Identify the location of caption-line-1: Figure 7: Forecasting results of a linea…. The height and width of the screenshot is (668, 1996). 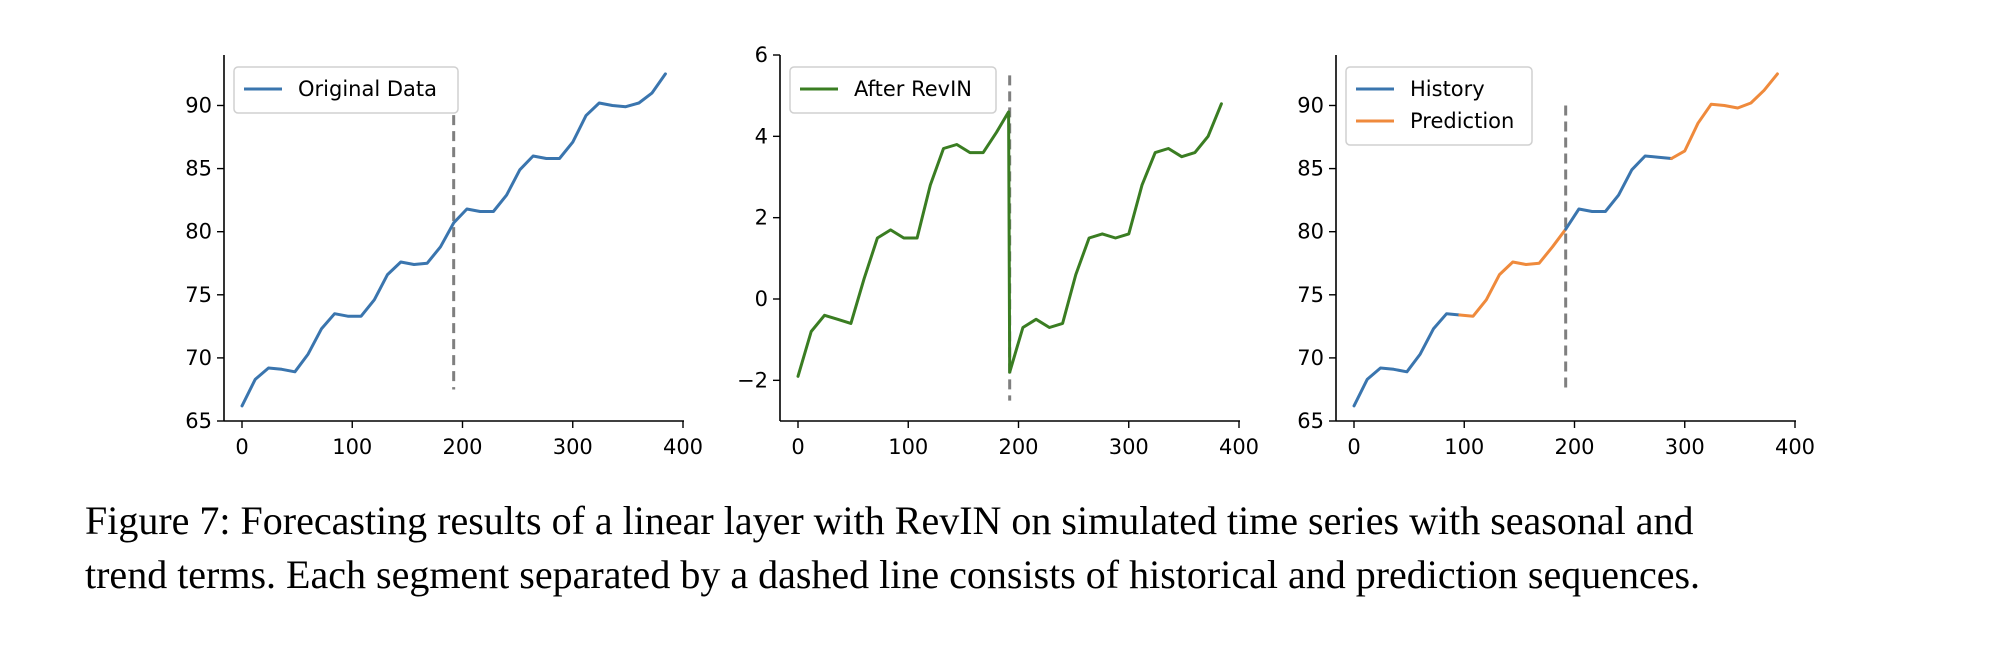
(889, 520).